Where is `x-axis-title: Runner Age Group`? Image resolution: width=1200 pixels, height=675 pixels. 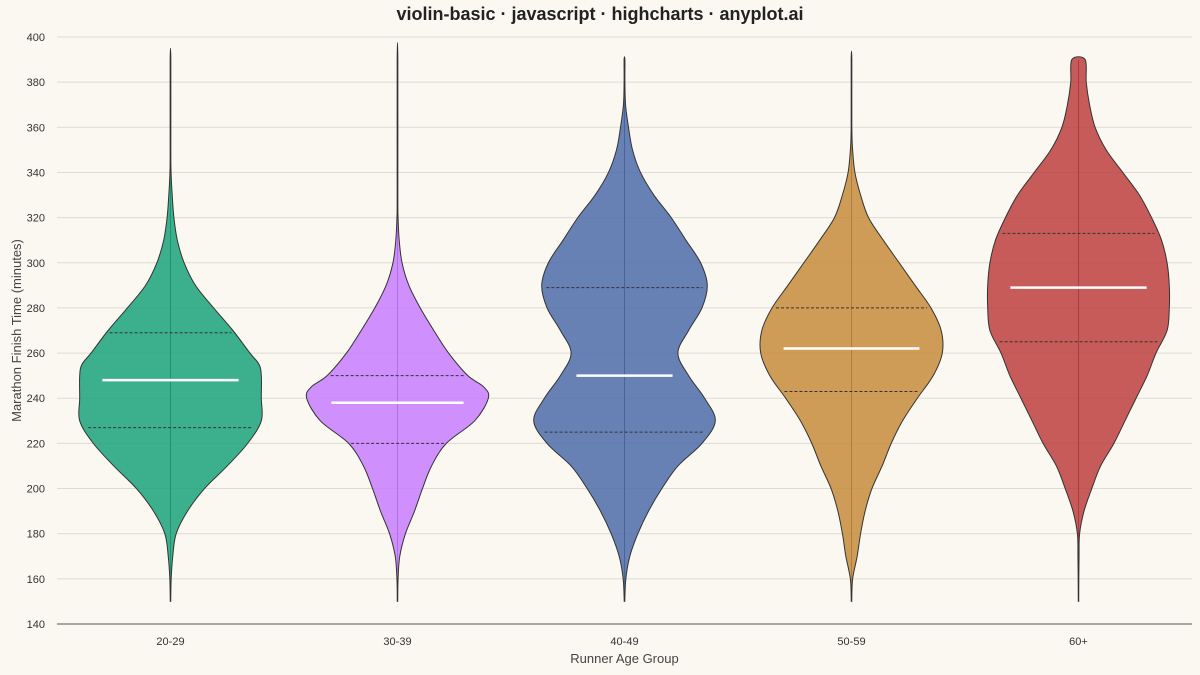 x-axis-title: Runner Age Group is located at coordinates (624, 658).